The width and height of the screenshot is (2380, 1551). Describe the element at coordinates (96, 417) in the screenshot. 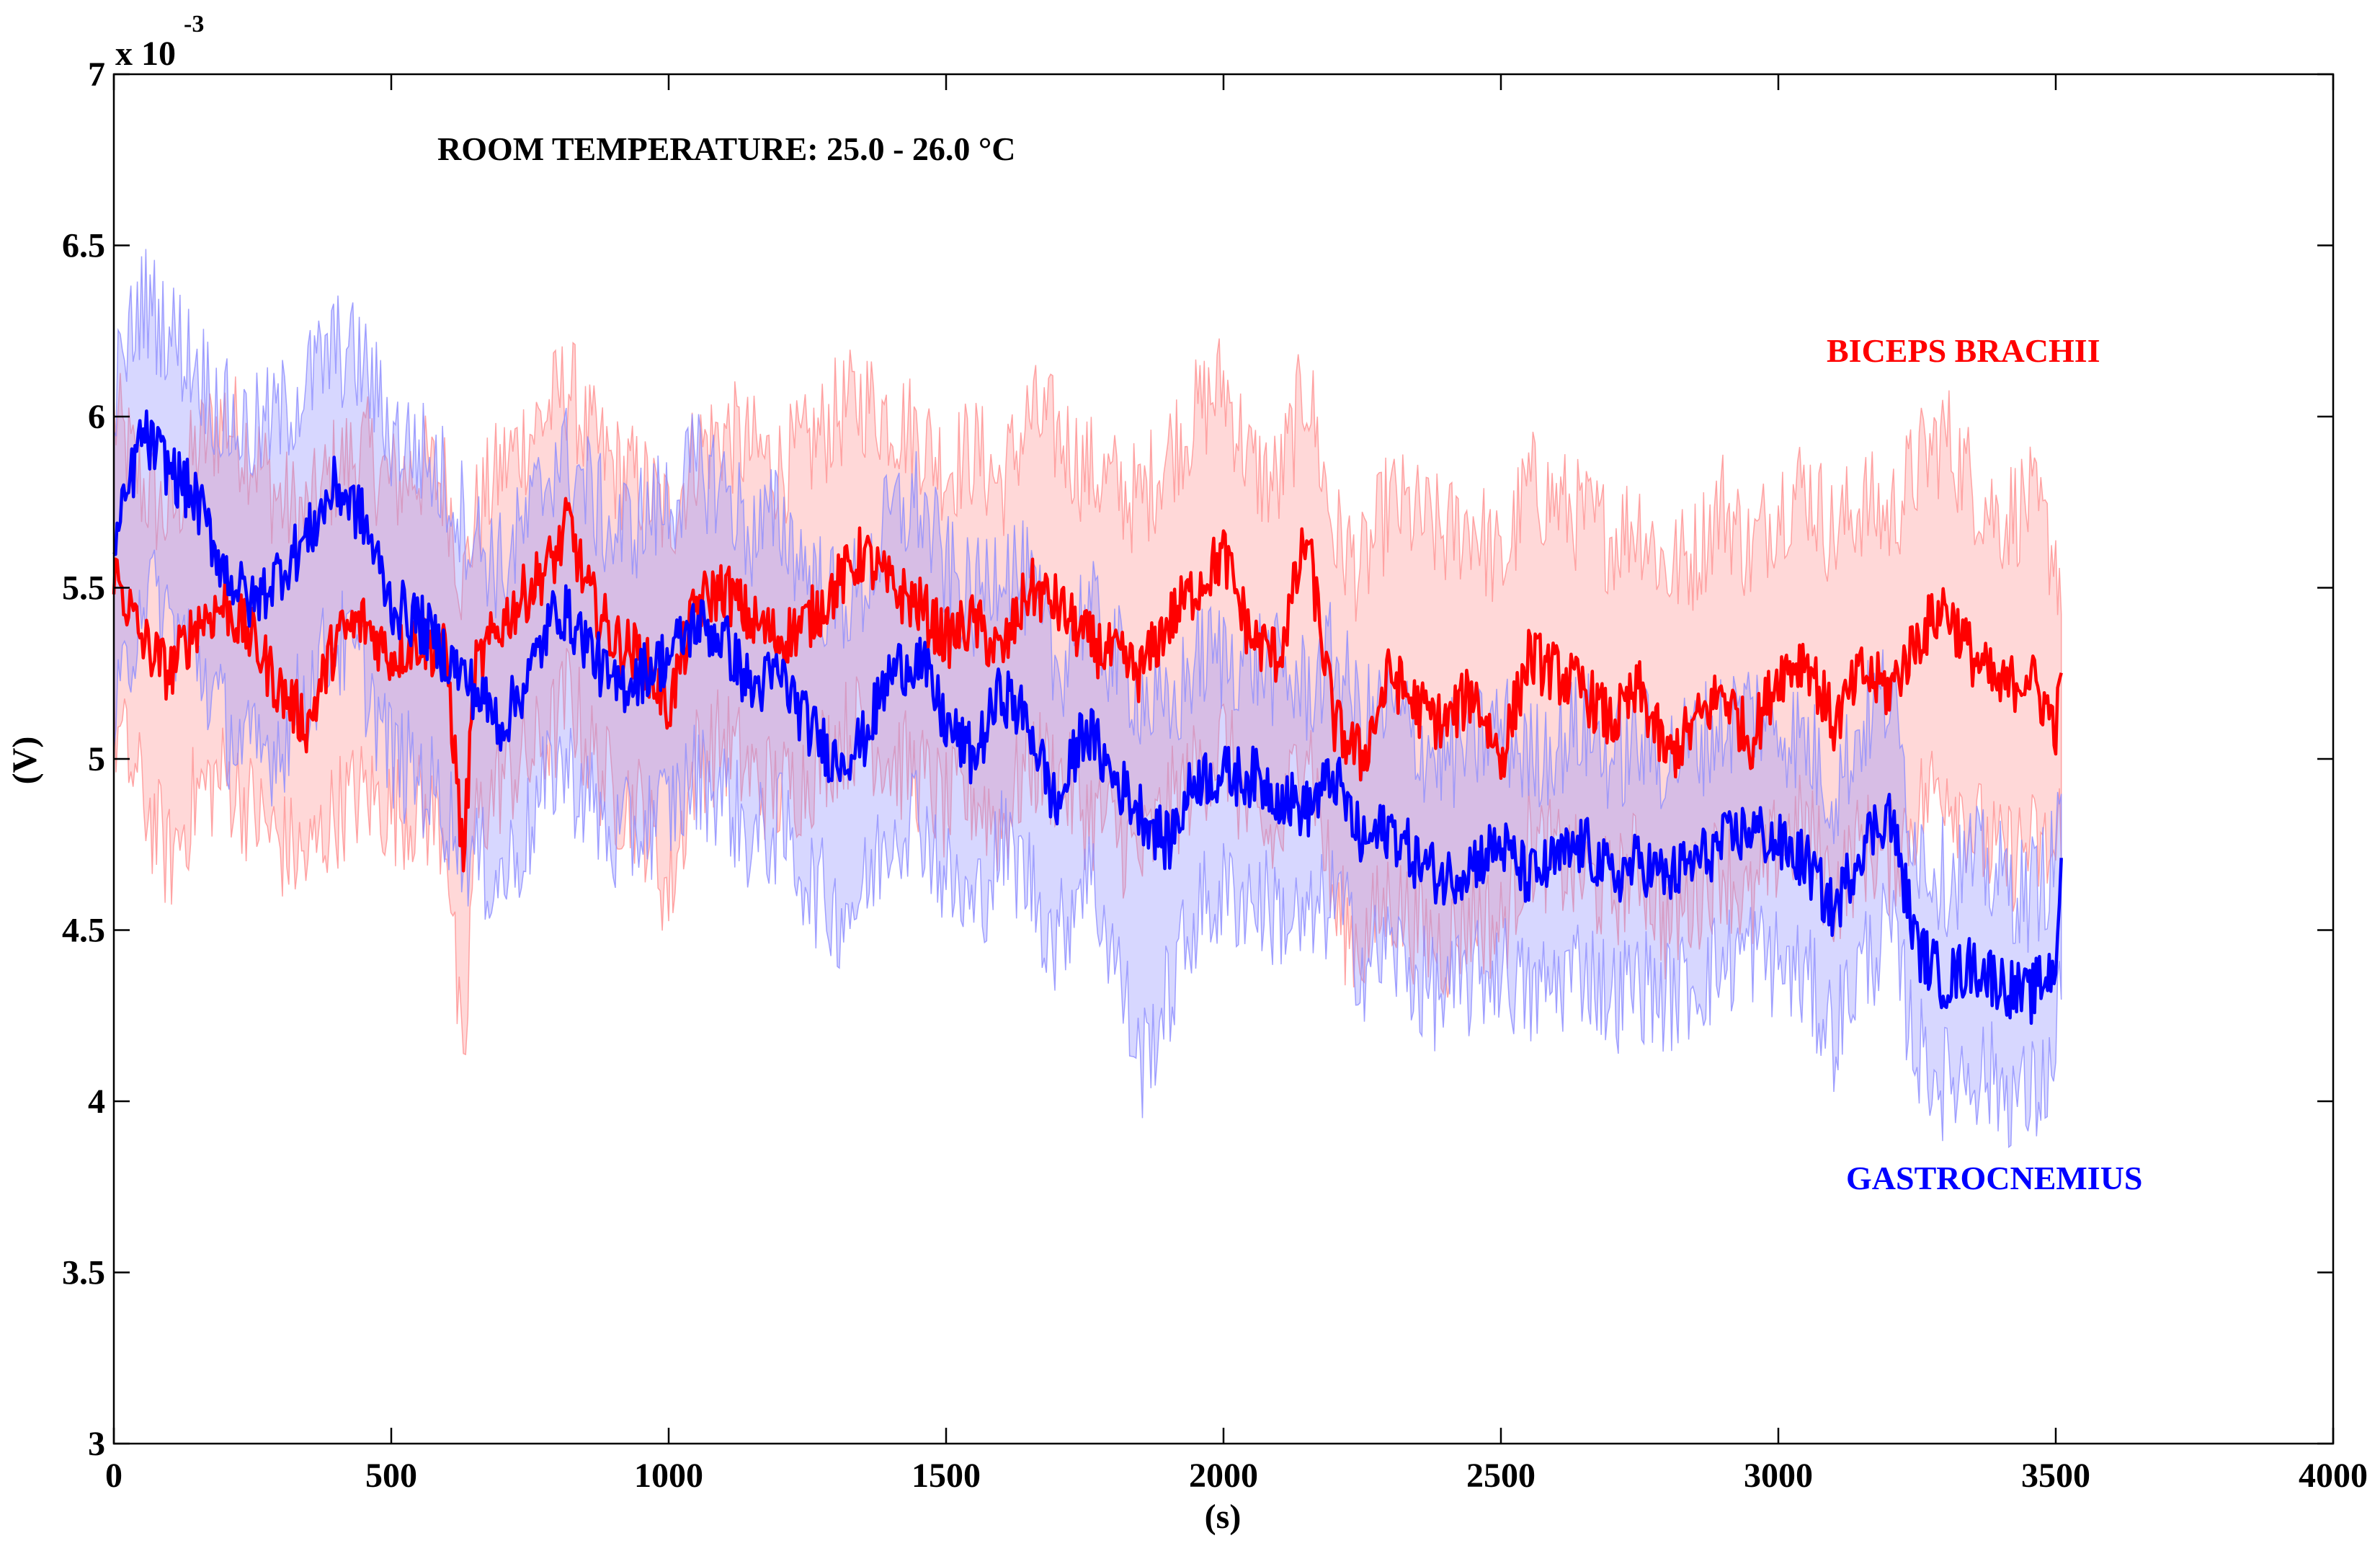

I see `y-tick-label: 6` at that location.